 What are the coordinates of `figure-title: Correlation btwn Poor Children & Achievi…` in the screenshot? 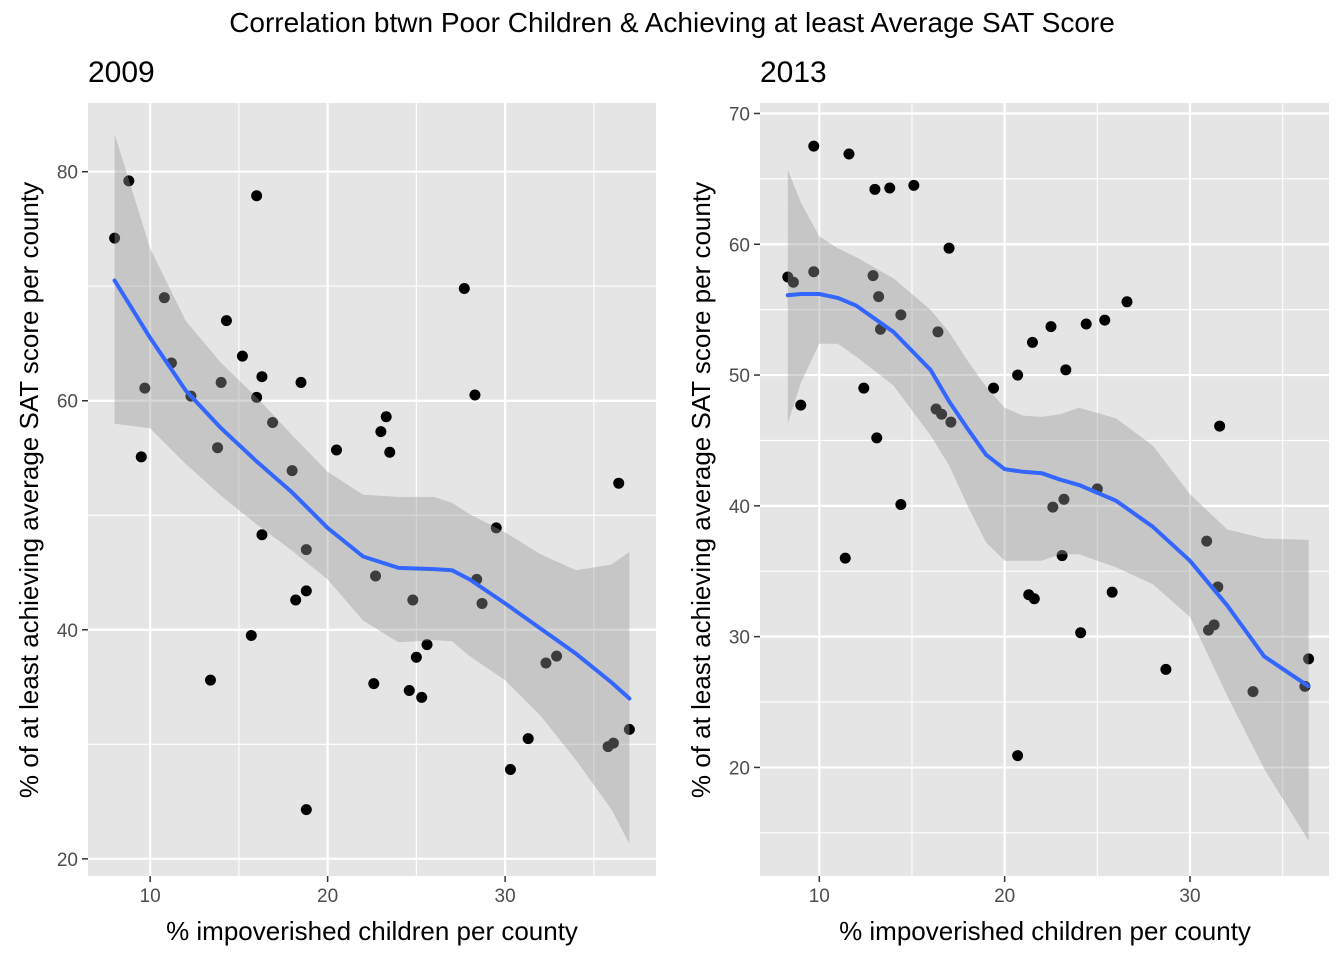 It's located at (672, 22).